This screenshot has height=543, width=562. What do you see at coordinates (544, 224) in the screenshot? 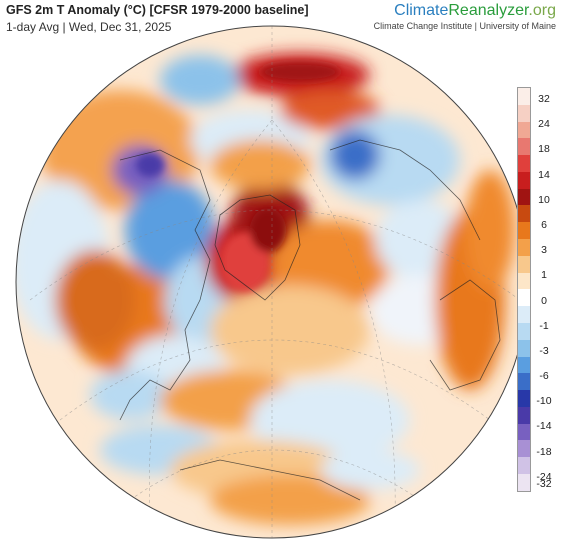
I see `legend-tick-label: 6` at bounding box center [544, 224].